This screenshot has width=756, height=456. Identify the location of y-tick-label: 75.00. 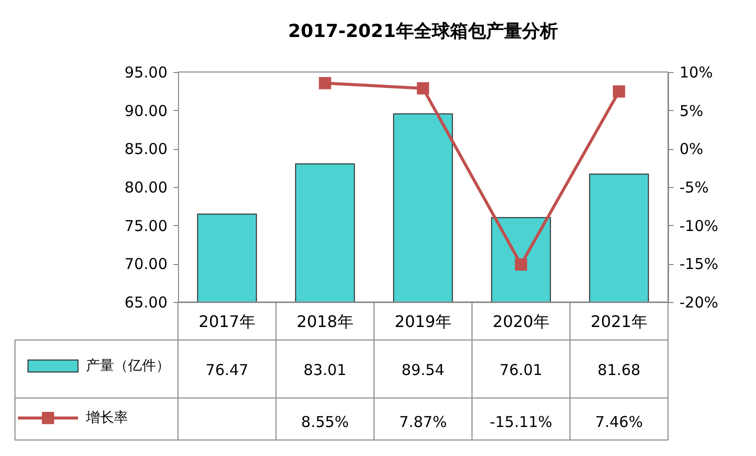
(146, 225).